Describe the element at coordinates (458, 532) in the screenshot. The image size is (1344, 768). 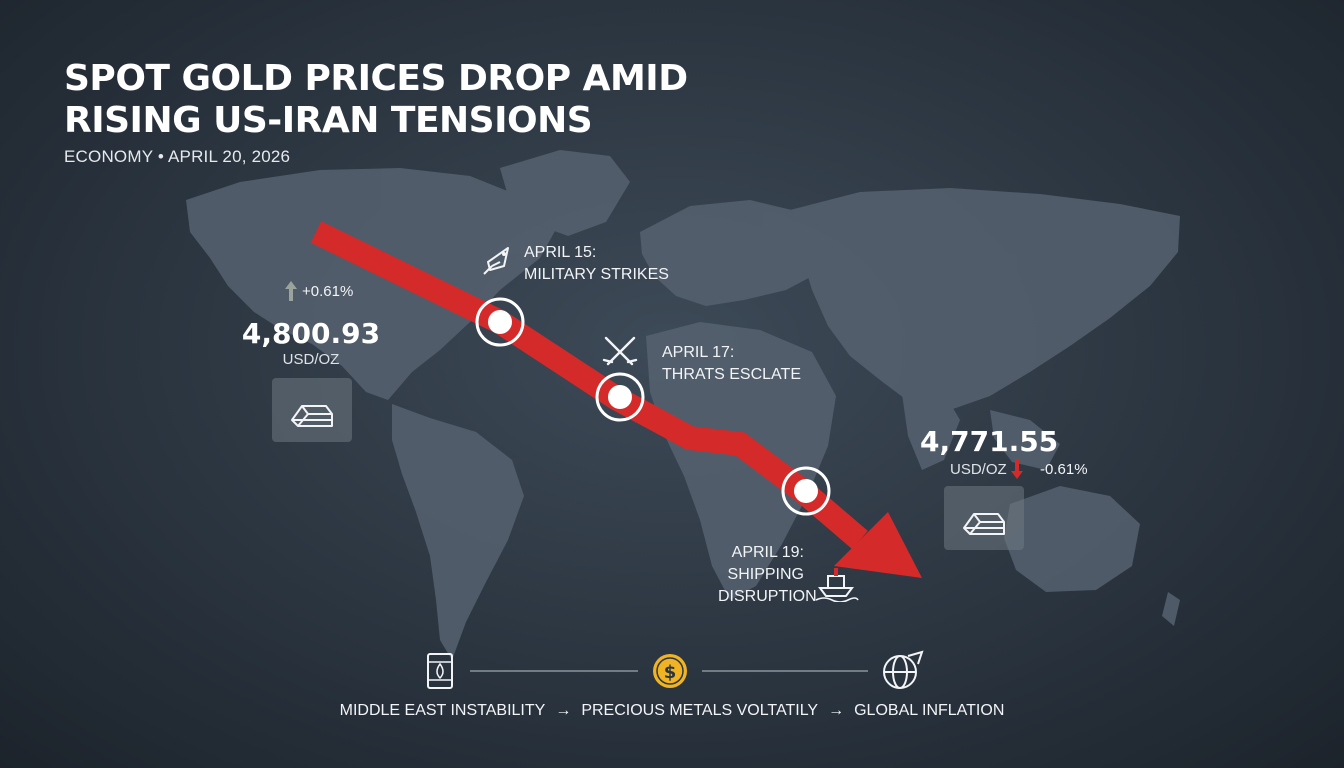
I see `south-america-shape` at that location.